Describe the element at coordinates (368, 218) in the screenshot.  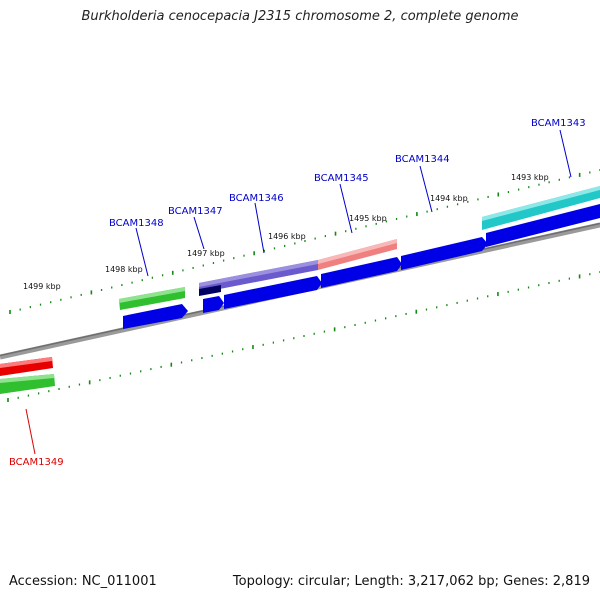
I see `kbp-label-1495: 1495 kbp` at that location.